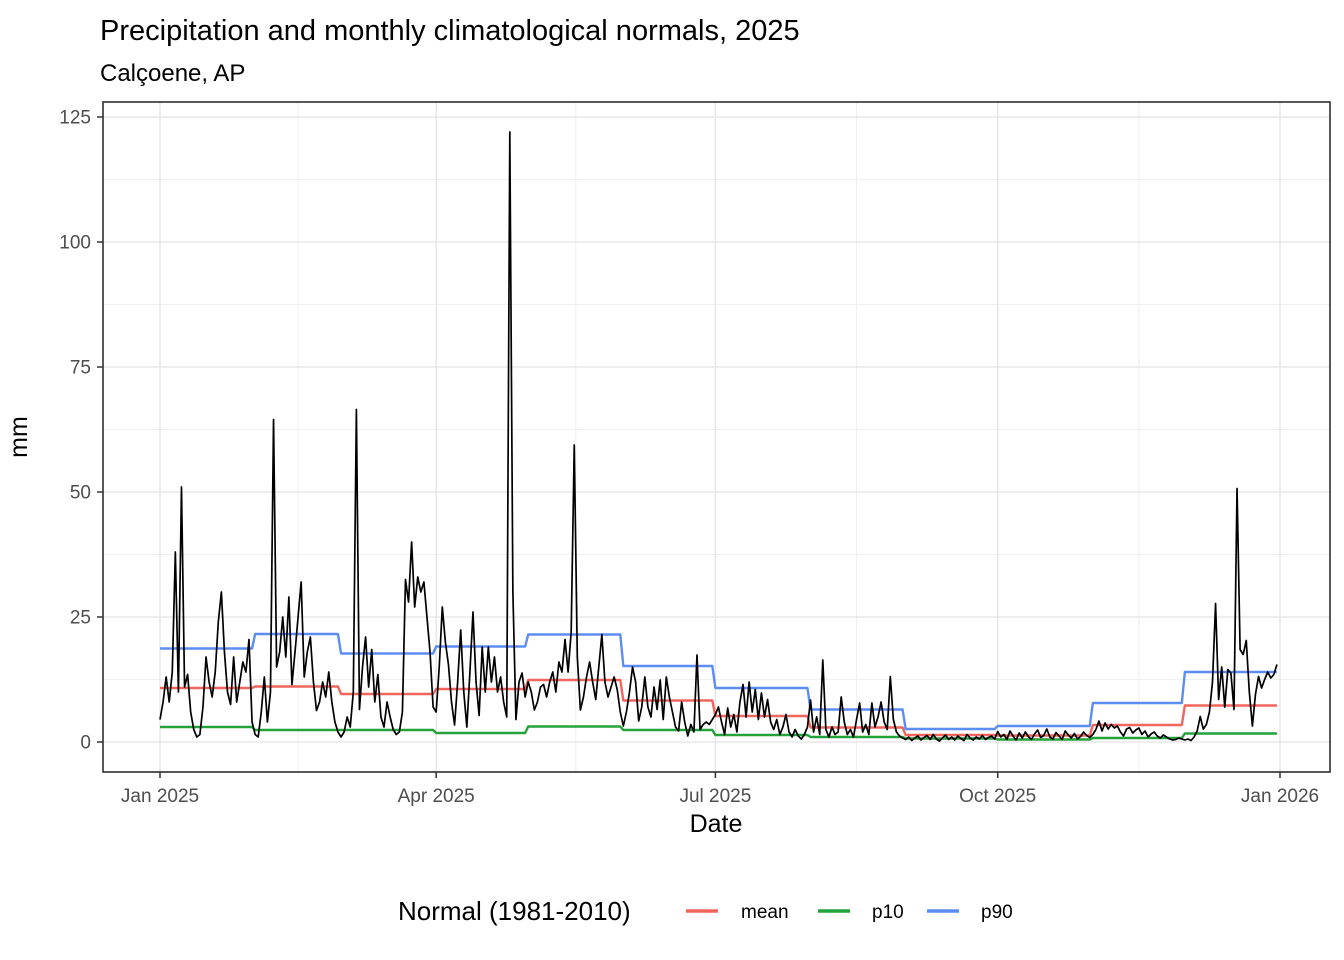 The image size is (1344, 960). I want to click on y-tick-label: 100, so click(75, 243).